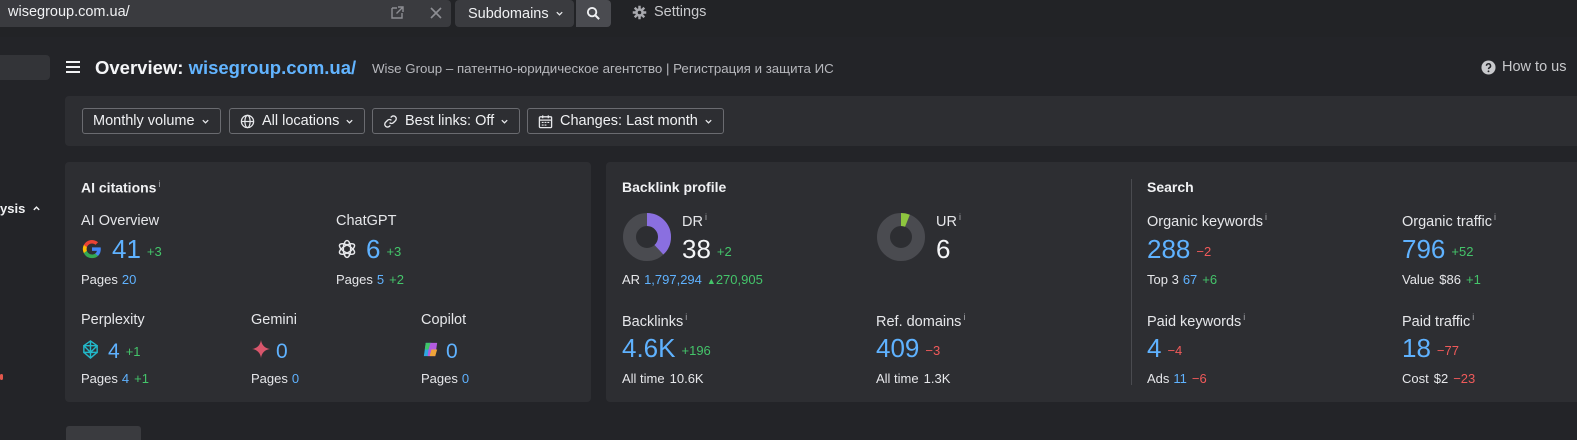  What do you see at coordinates (901, 237) in the screenshot?
I see `ur-donut` at bounding box center [901, 237].